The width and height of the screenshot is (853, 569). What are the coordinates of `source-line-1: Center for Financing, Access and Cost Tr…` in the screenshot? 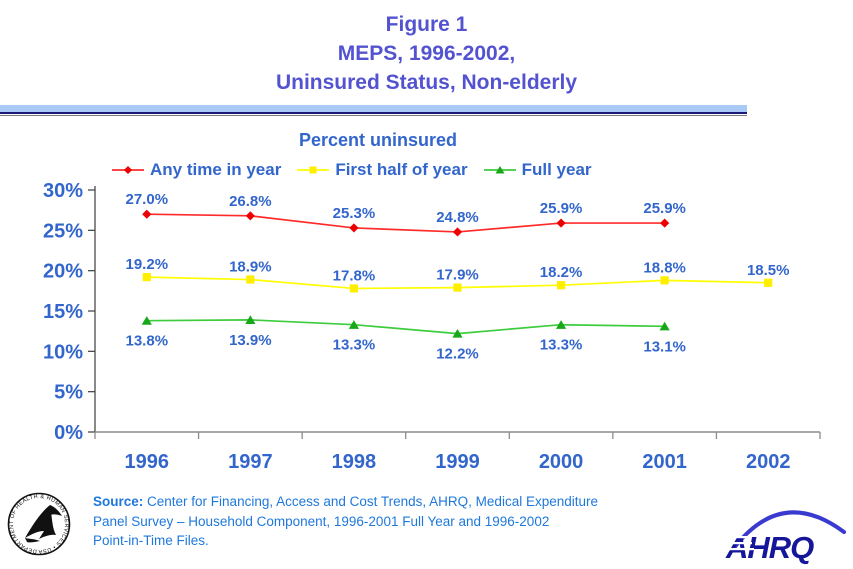 It's located at (372, 501).